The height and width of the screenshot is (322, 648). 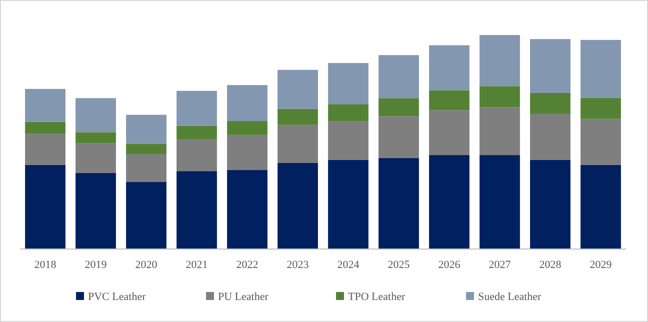 I want to click on x-tick-label: 2020, so click(x=146, y=265).